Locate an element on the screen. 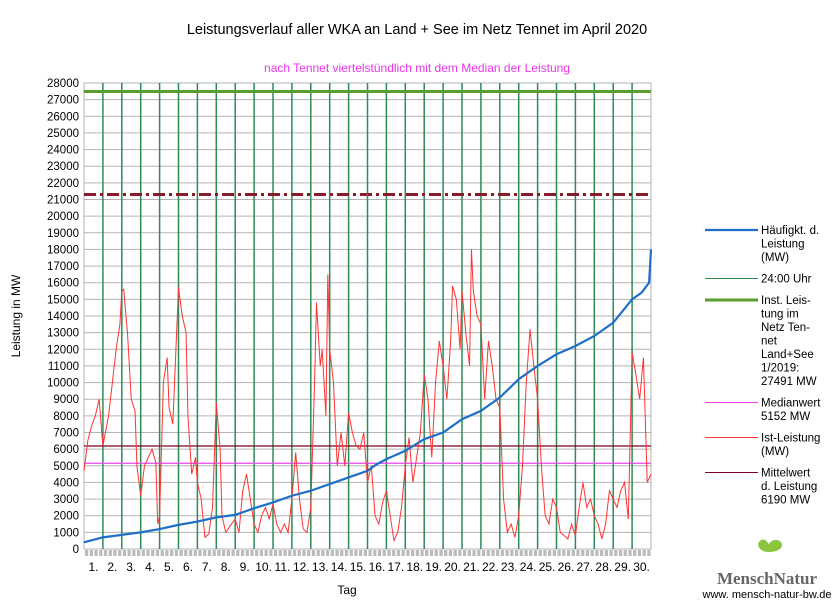 The width and height of the screenshot is (834, 601). legend-label: 24:00 Uhr is located at coordinates (786, 280).